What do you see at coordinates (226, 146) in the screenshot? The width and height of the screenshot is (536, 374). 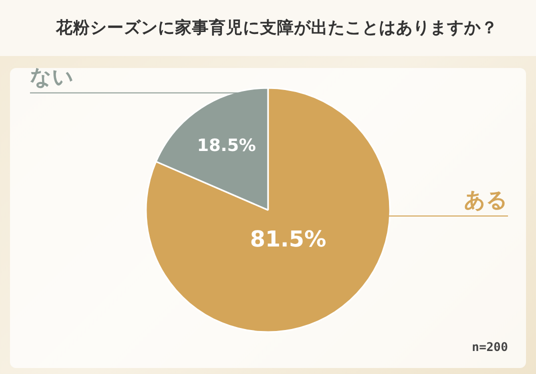 I see `data-label: 18.5%` at bounding box center [226, 146].